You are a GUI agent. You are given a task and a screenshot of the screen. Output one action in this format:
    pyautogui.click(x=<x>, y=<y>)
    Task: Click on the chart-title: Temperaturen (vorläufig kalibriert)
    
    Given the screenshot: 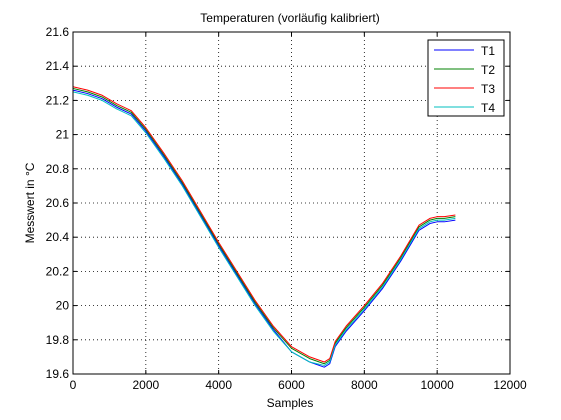 What is the action you would take?
    pyautogui.click(x=289, y=18)
    